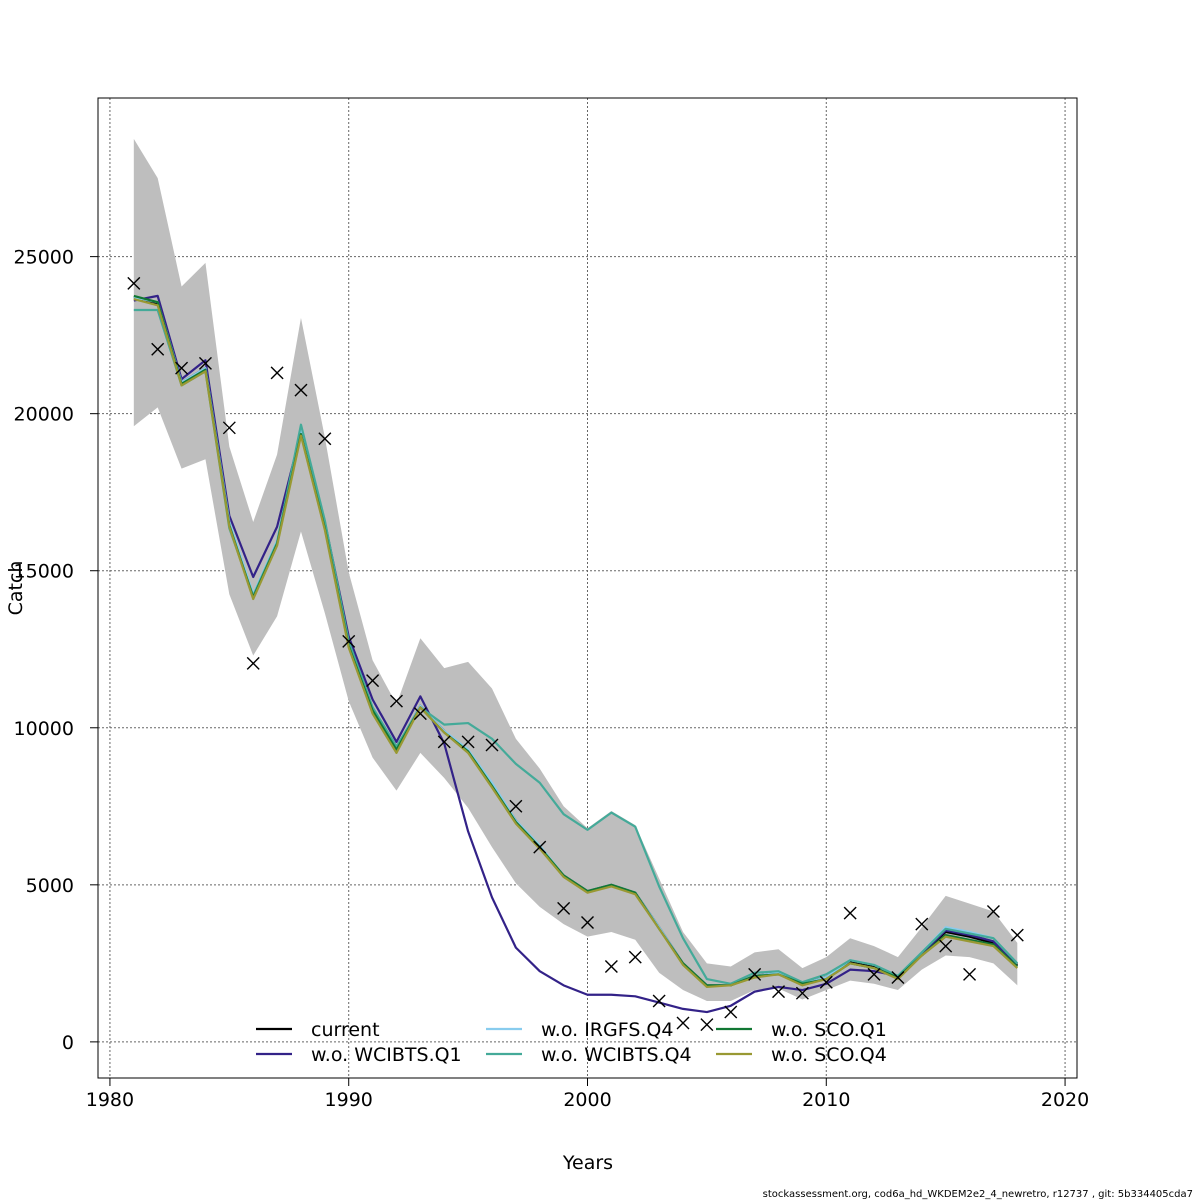 The height and width of the screenshot is (1200, 1200). Describe the element at coordinates (607, 1030) in the screenshot. I see `legend-label: w.o. IRGFS.Q4` at that location.